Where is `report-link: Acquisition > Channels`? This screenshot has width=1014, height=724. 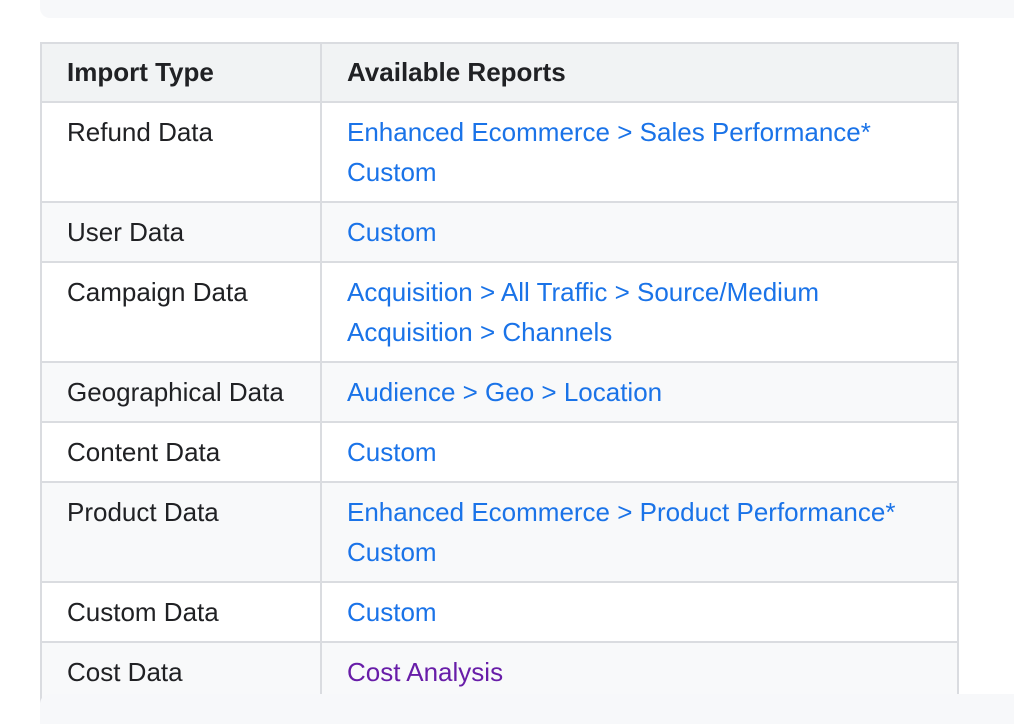
report-link: Acquisition > Channels is located at coordinates (480, 332).